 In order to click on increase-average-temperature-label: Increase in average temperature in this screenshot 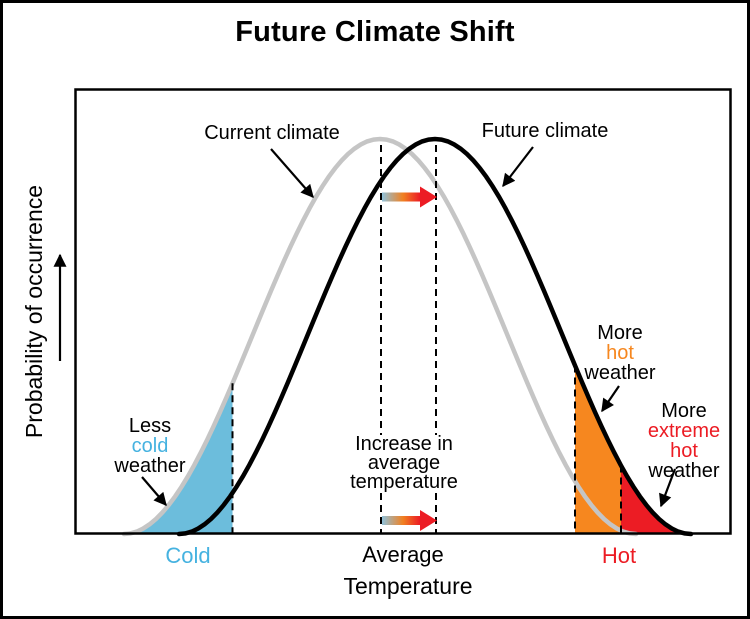, I will do `click(404, 463)`.